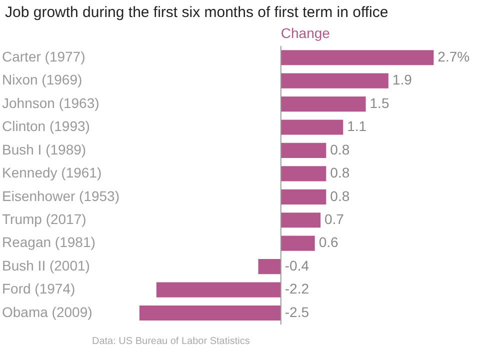 Image resolution: width=483 pixels, height=354 pixels. Describe the element at coordinates (297, 265) in the screenshot. I see `data-label: -0.4` at that location.